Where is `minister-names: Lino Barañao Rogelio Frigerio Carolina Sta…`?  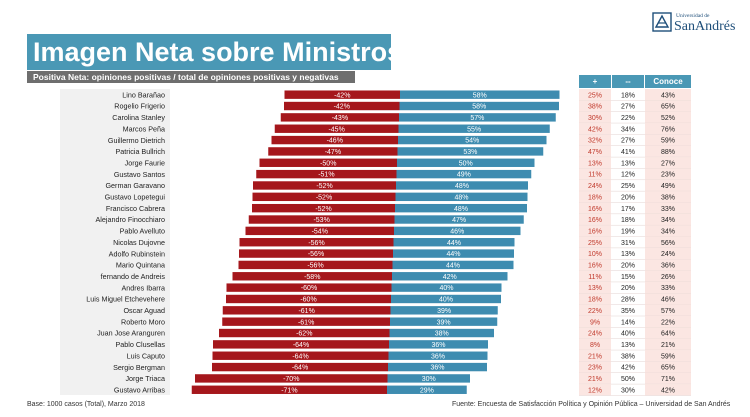 minister-names: Lino Barañao Rogelio Frigerio Carolina Sta… is located at coordinates (125, 242).